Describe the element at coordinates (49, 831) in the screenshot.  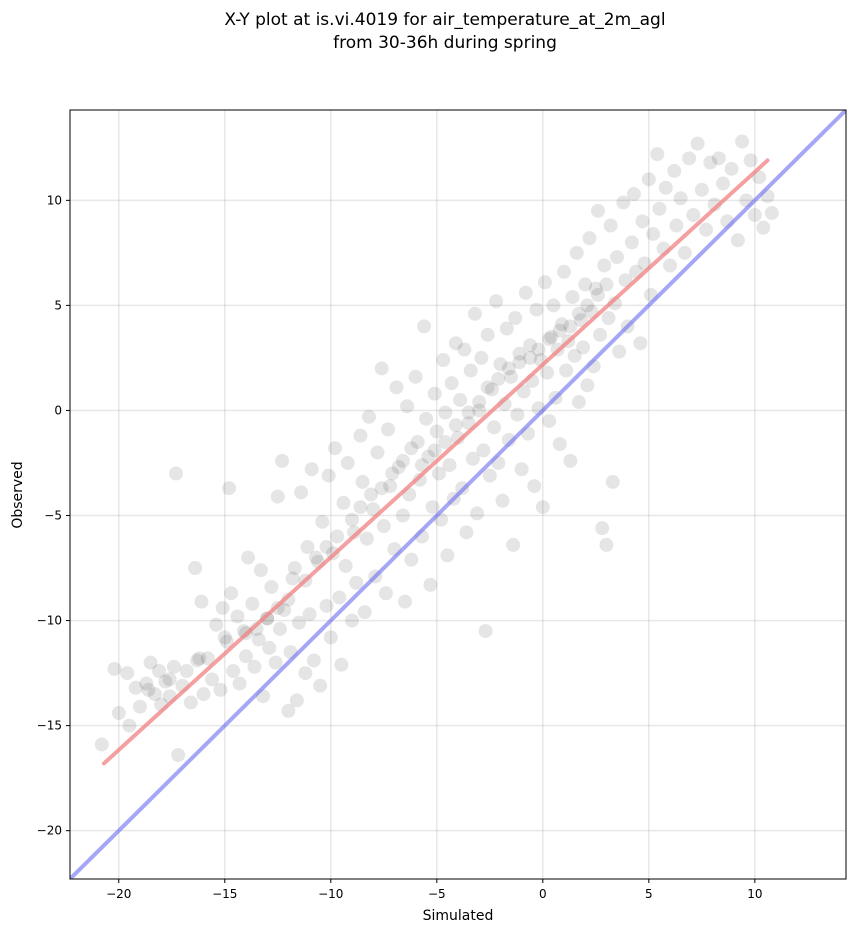
I see `y-tick-label: −20` at that location.